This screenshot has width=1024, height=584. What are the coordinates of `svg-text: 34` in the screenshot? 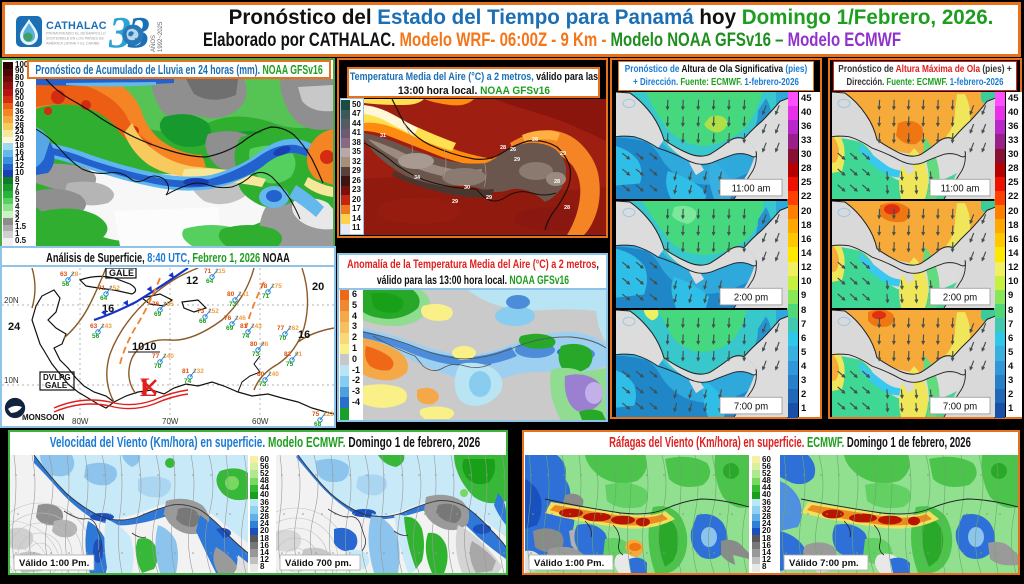 It's located at (417, 178).